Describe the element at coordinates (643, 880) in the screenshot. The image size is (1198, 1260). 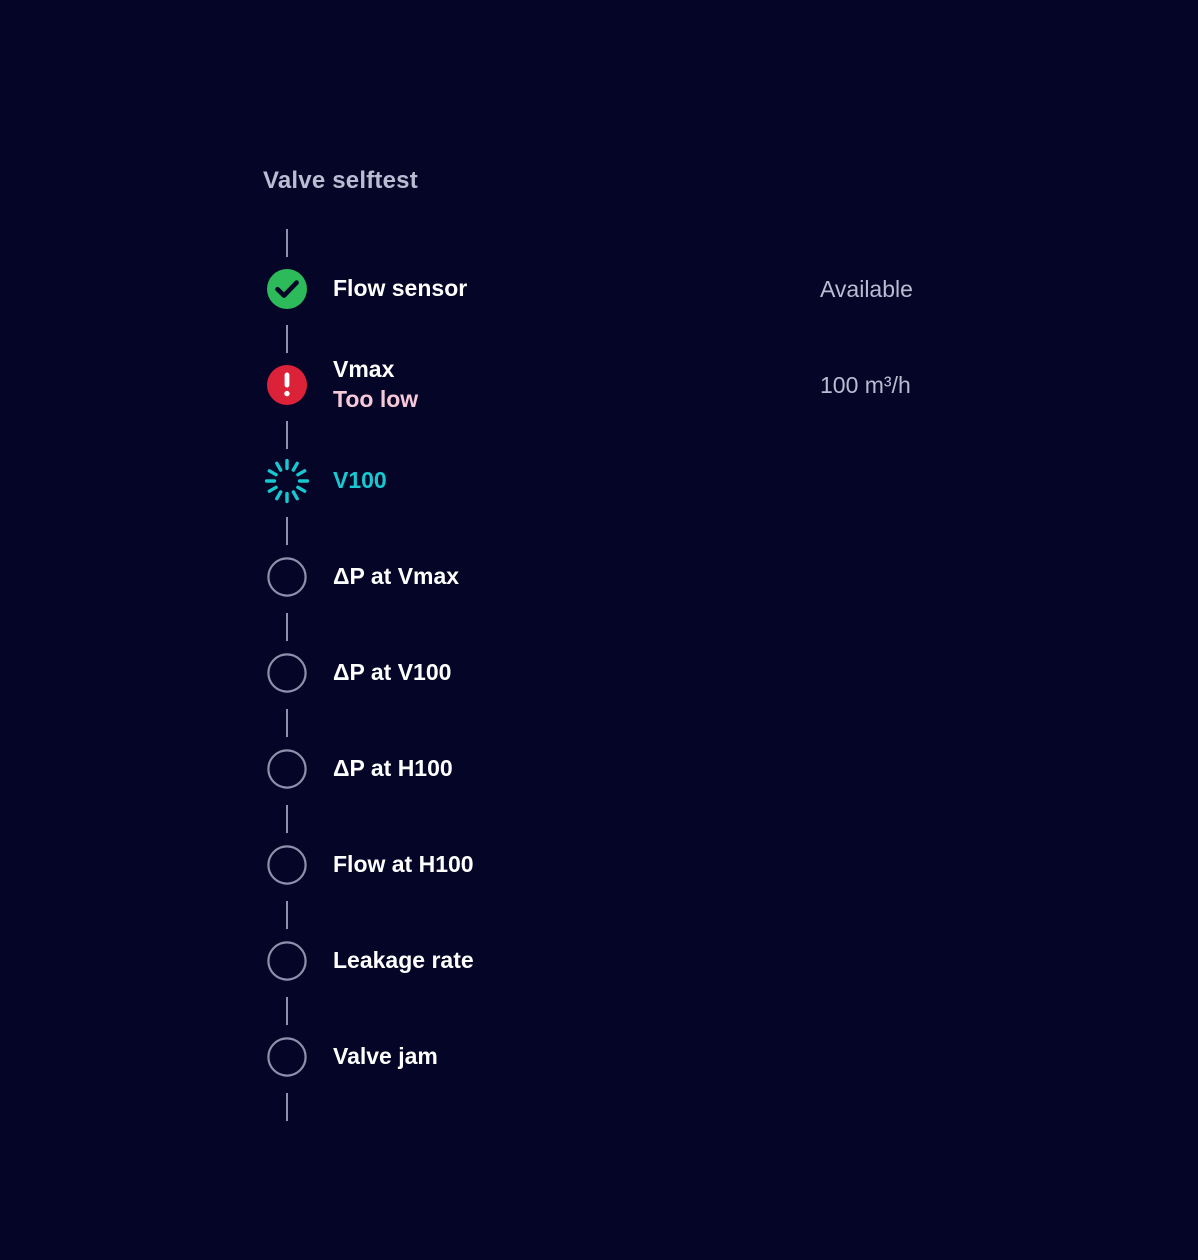
I see `step-item: Flow at H100` at that location.